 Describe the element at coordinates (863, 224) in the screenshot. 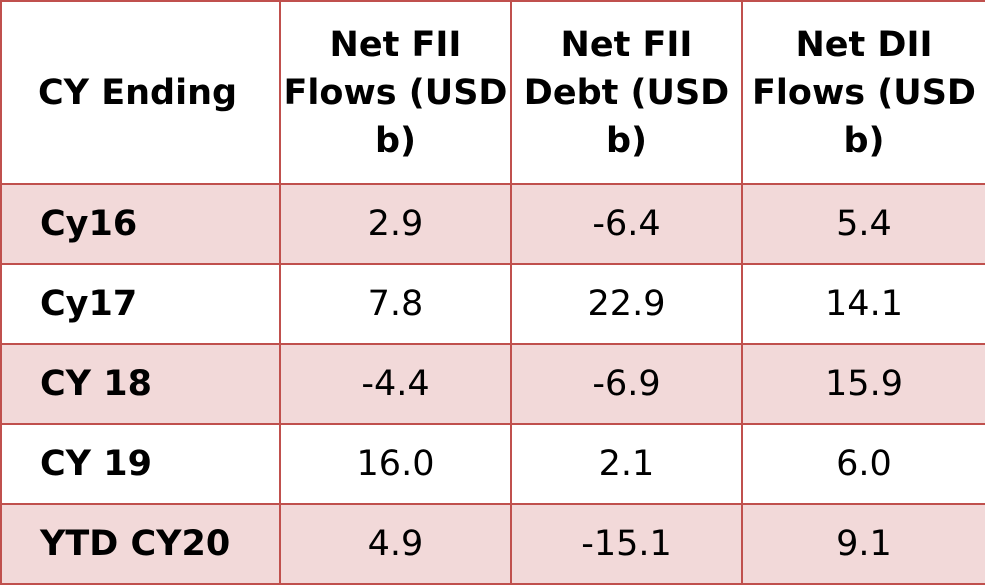

I see `cell-net-dii-flows: 5.4` at that location.